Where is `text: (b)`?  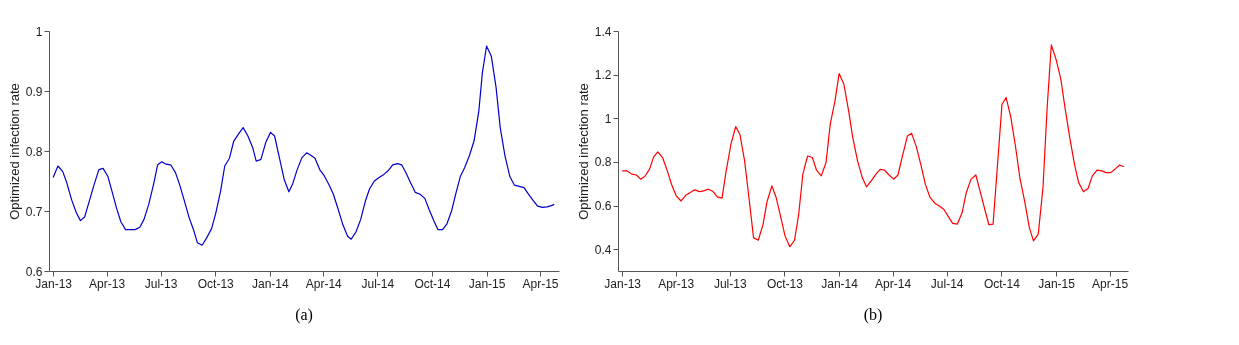
text: (b) is located at coordinates (873, 315).